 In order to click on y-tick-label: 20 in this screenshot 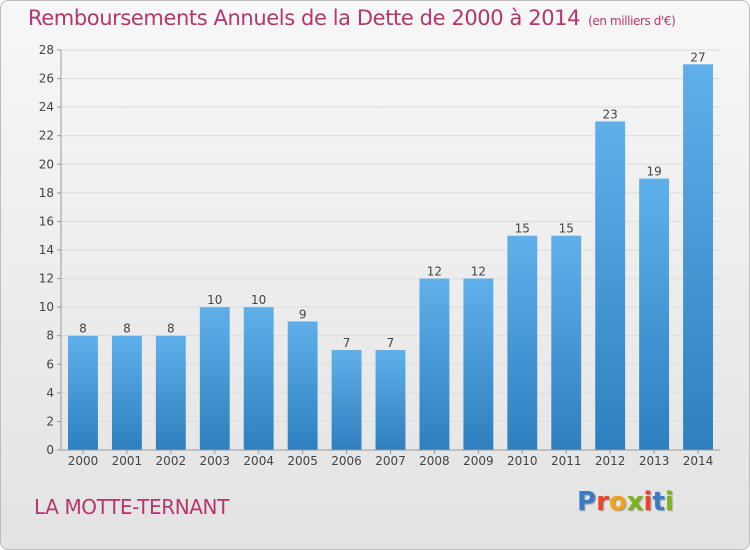, I will do `click(46, 164)`.